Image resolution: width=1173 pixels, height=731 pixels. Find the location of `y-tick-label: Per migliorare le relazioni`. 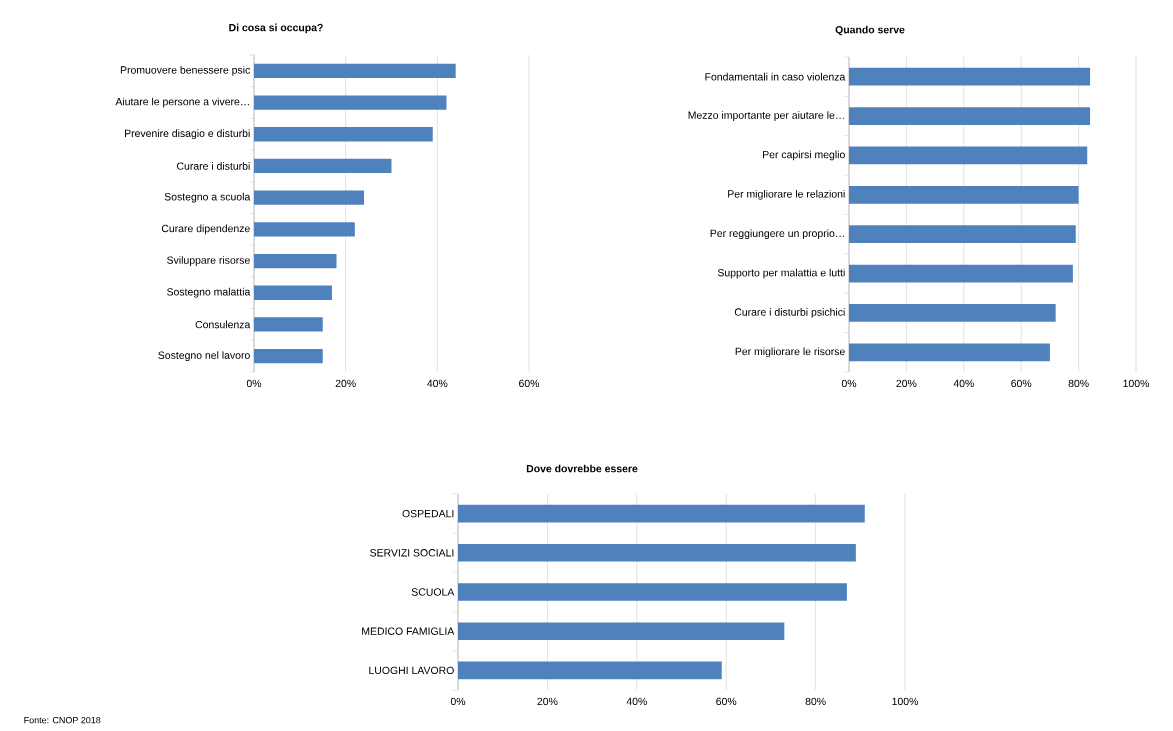

y-tick-label: Per migliorare le relazioni is located at coordinates (786, 194).